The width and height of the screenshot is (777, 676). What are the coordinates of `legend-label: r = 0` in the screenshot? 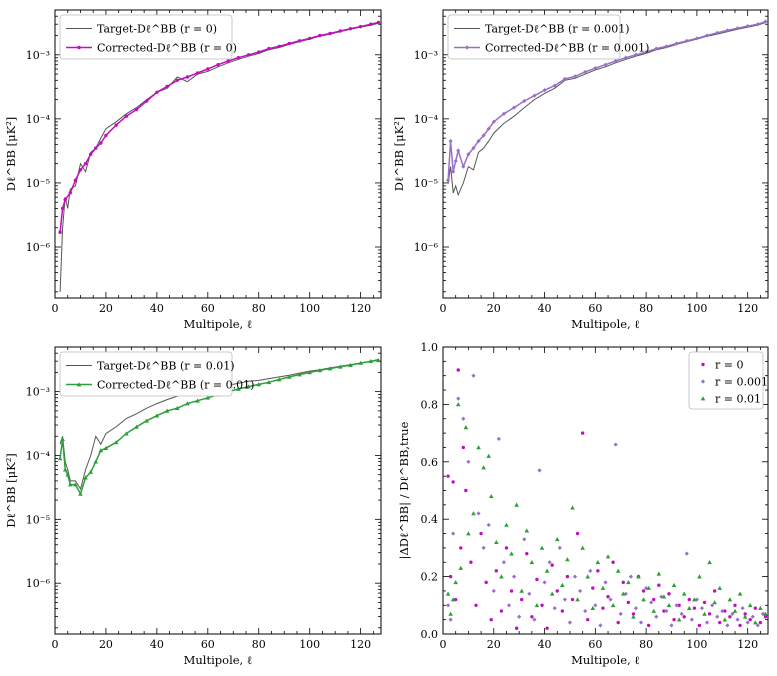 It's located at (729, 365).